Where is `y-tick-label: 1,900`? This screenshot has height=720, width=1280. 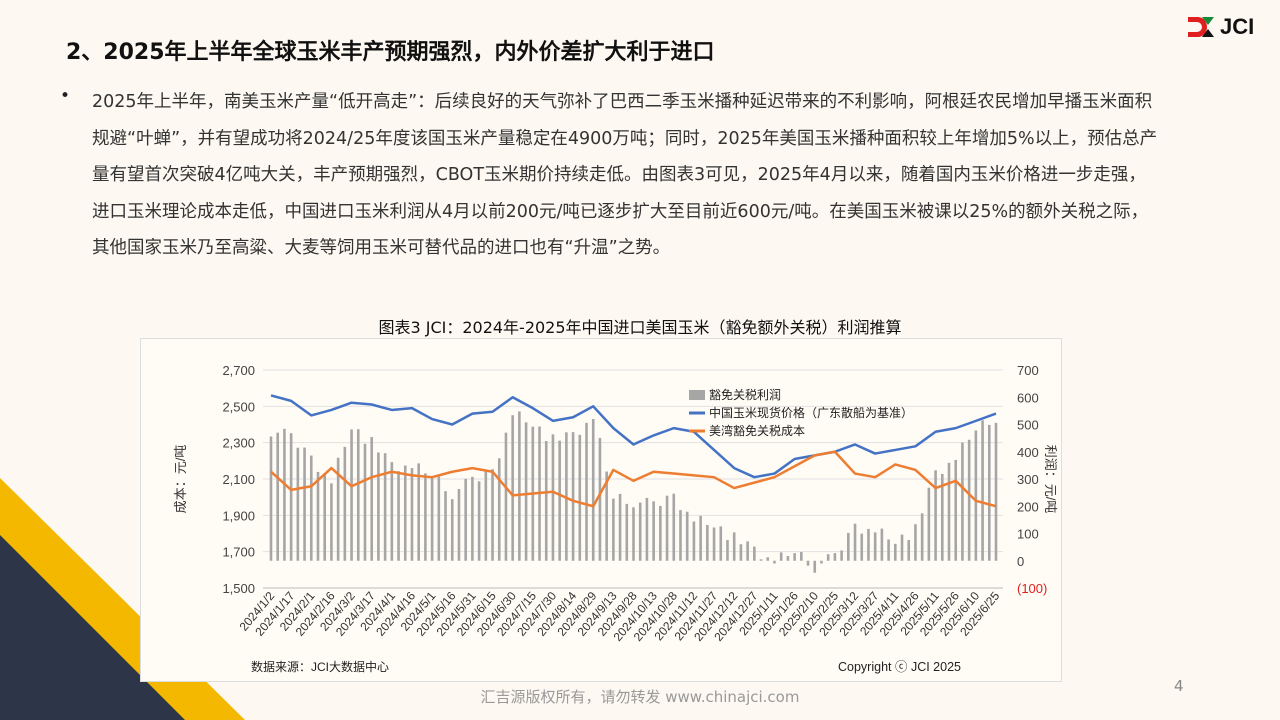 y-tick-label: 1,900 is located at coordinates (238, 515).